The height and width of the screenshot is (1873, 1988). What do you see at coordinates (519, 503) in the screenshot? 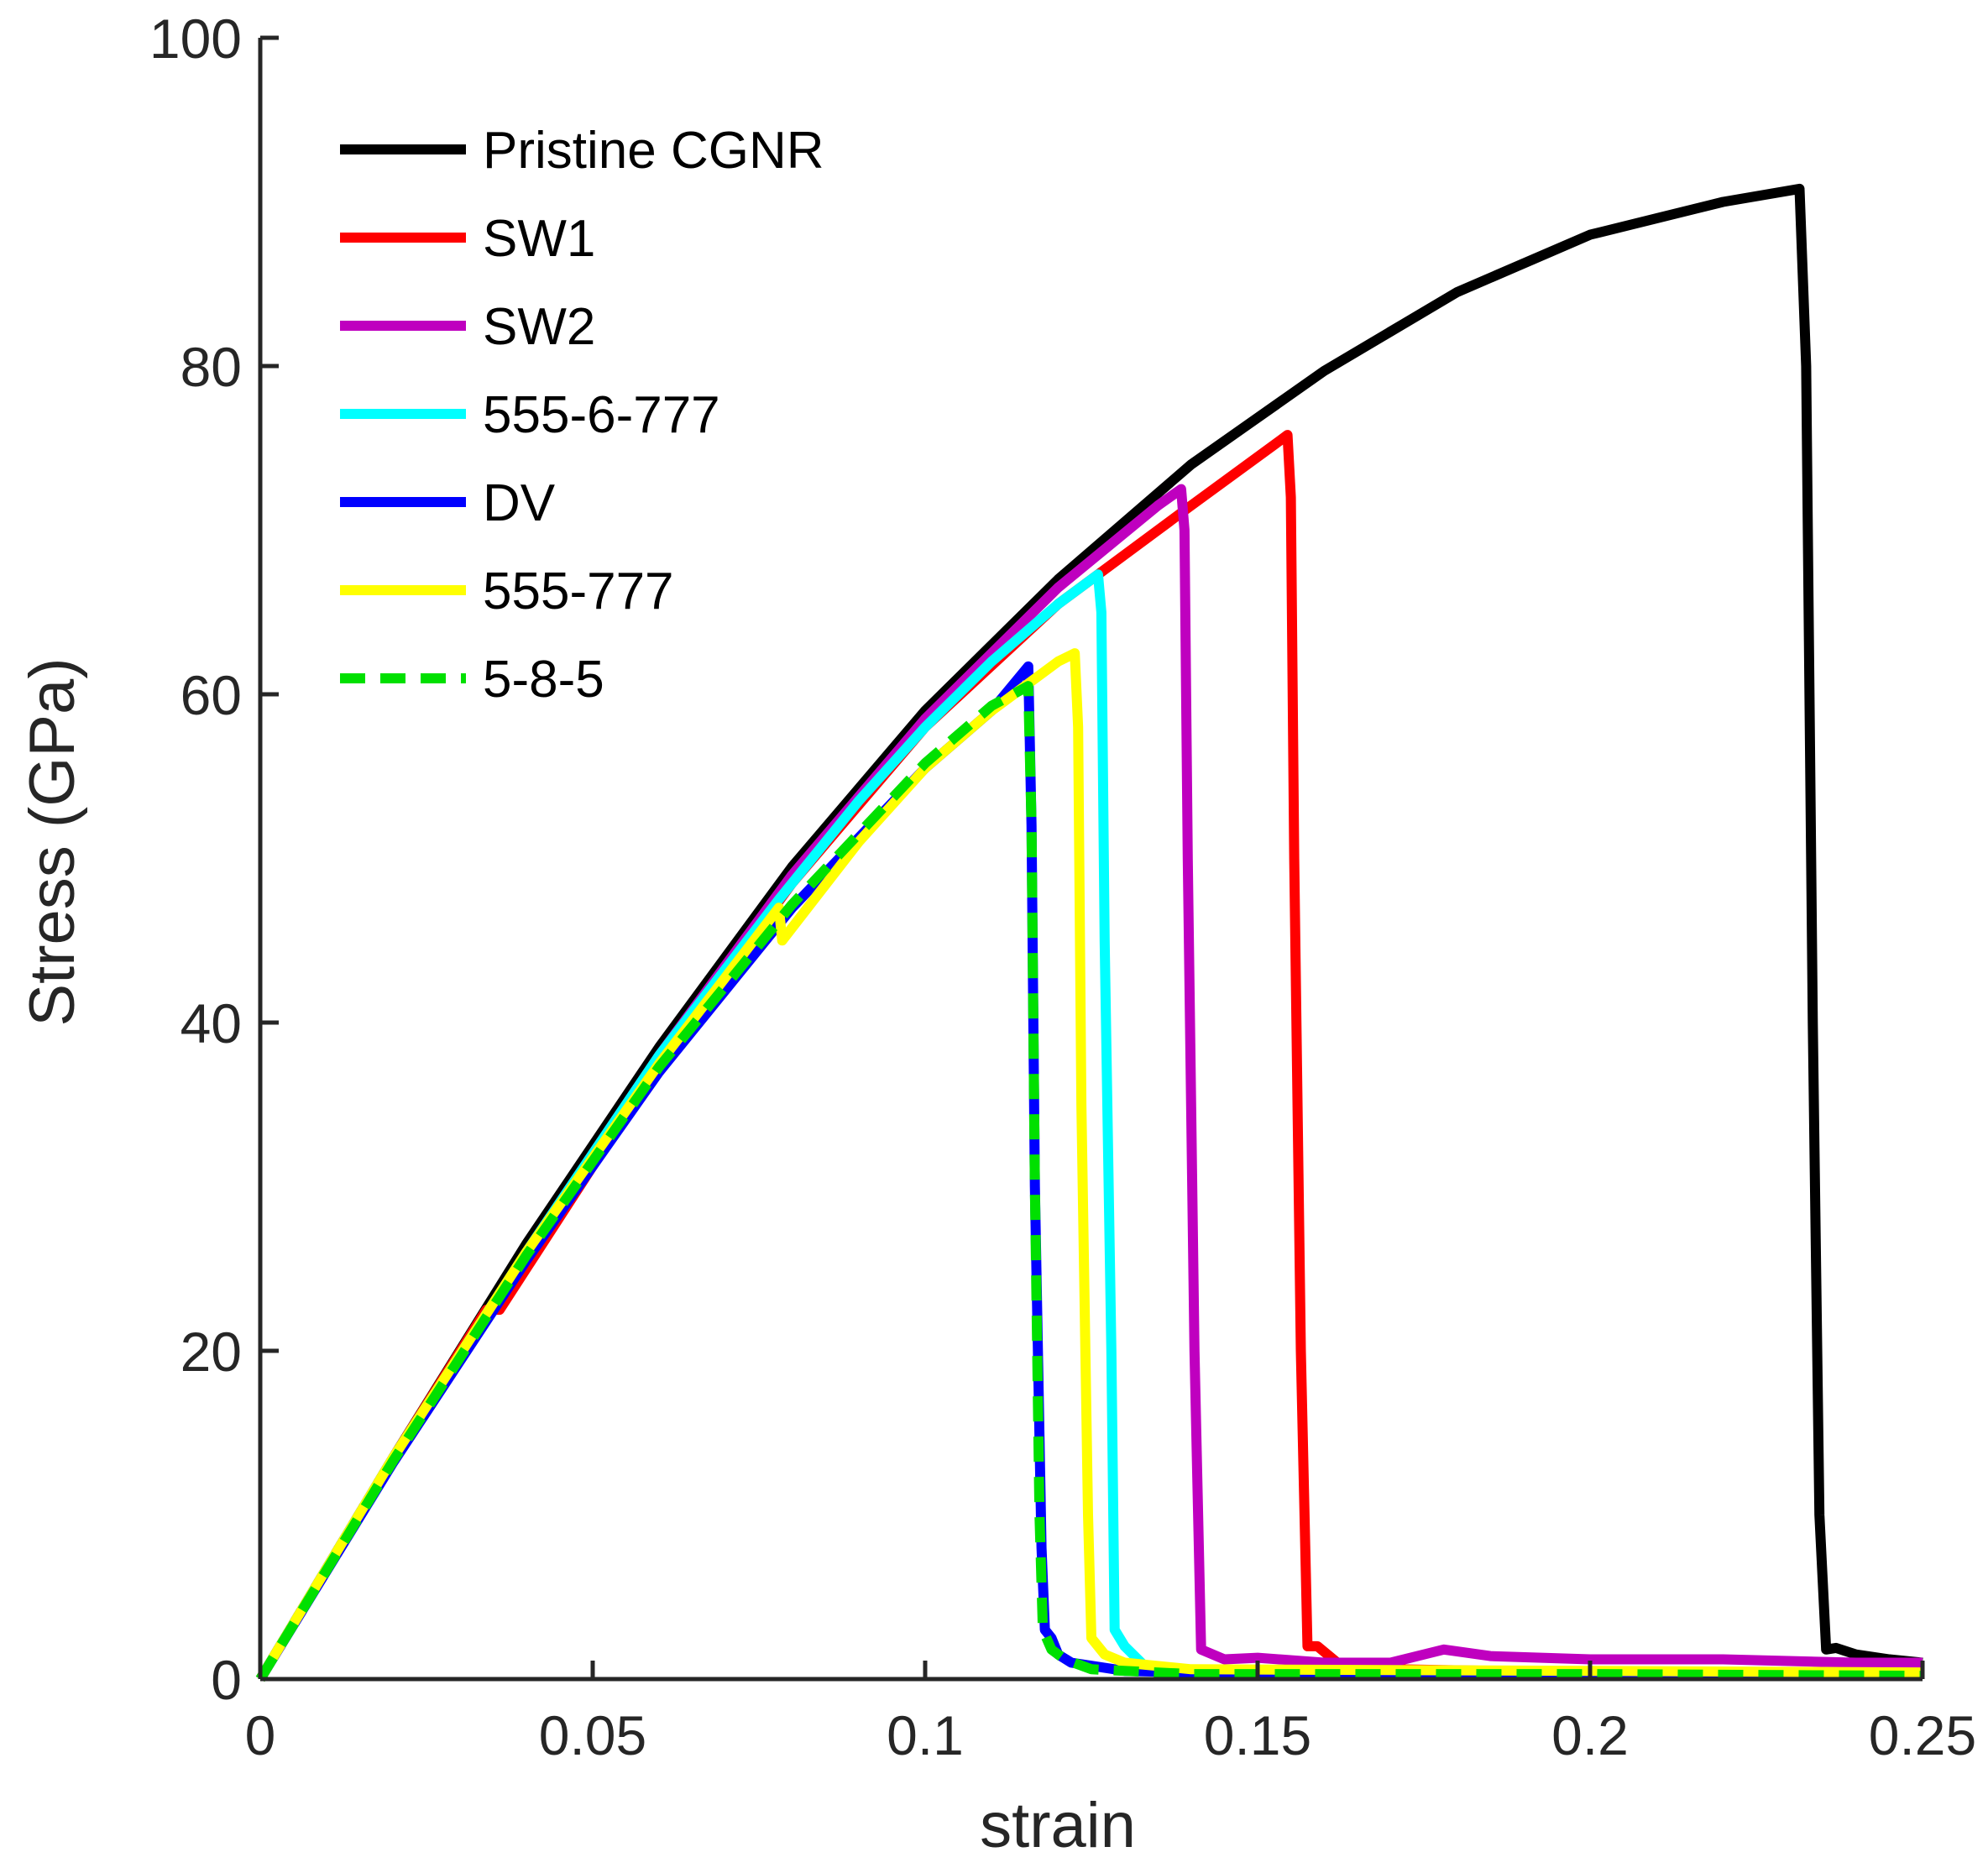
I see `legend-label: DV` at bounding box center [519, 503].